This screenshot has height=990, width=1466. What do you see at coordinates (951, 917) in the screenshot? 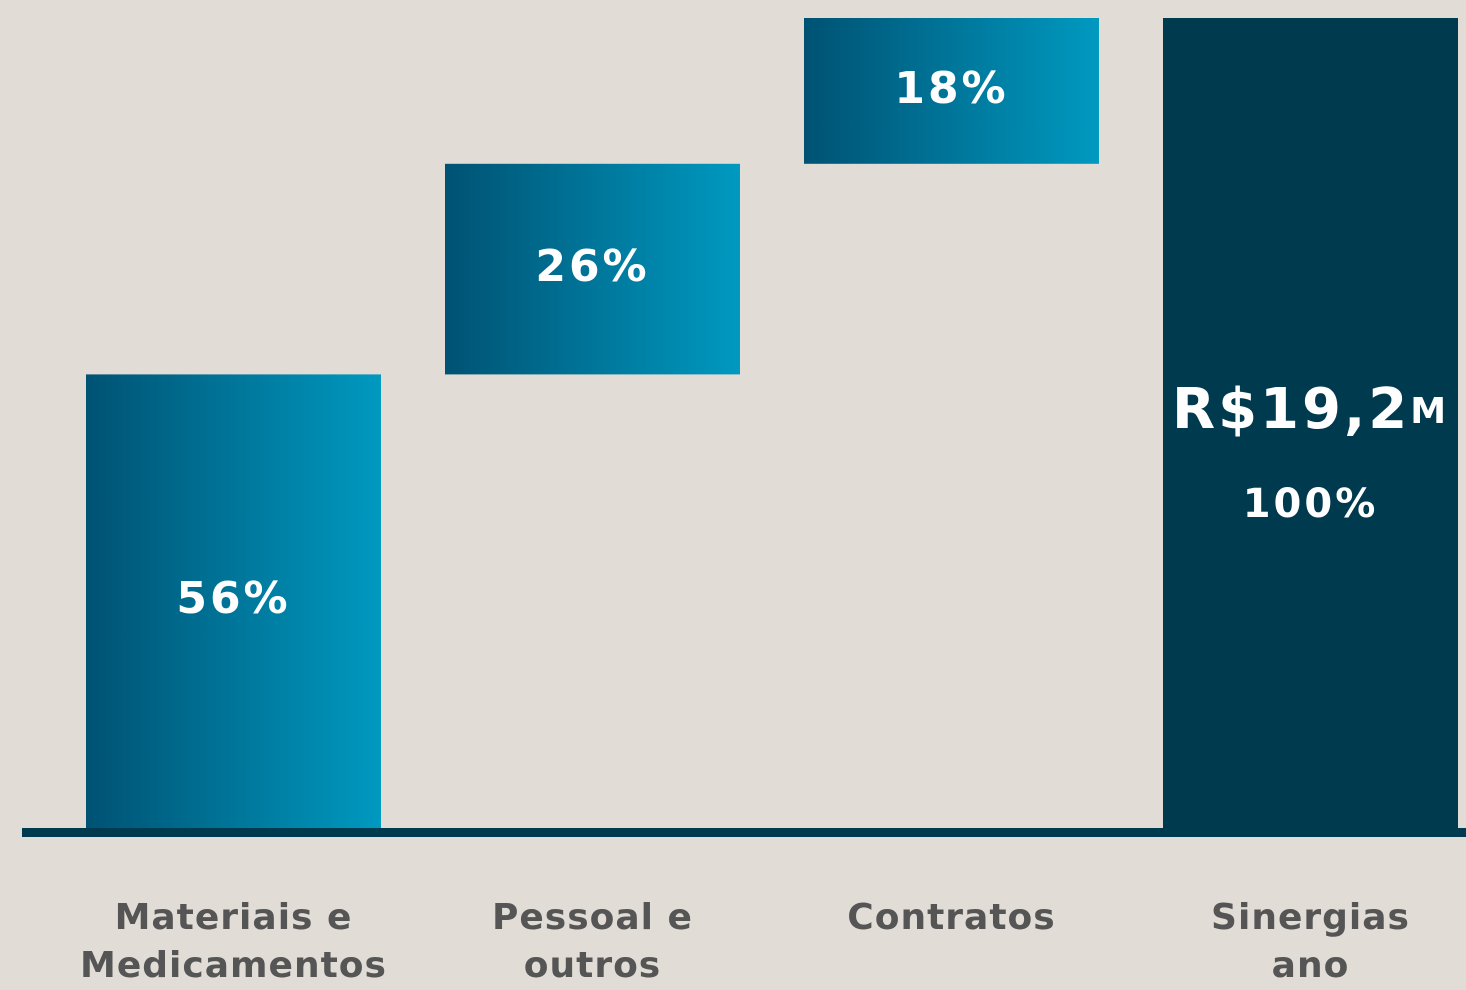
I see `x-tick-label: Contratos` at bounding box center [951, 917].